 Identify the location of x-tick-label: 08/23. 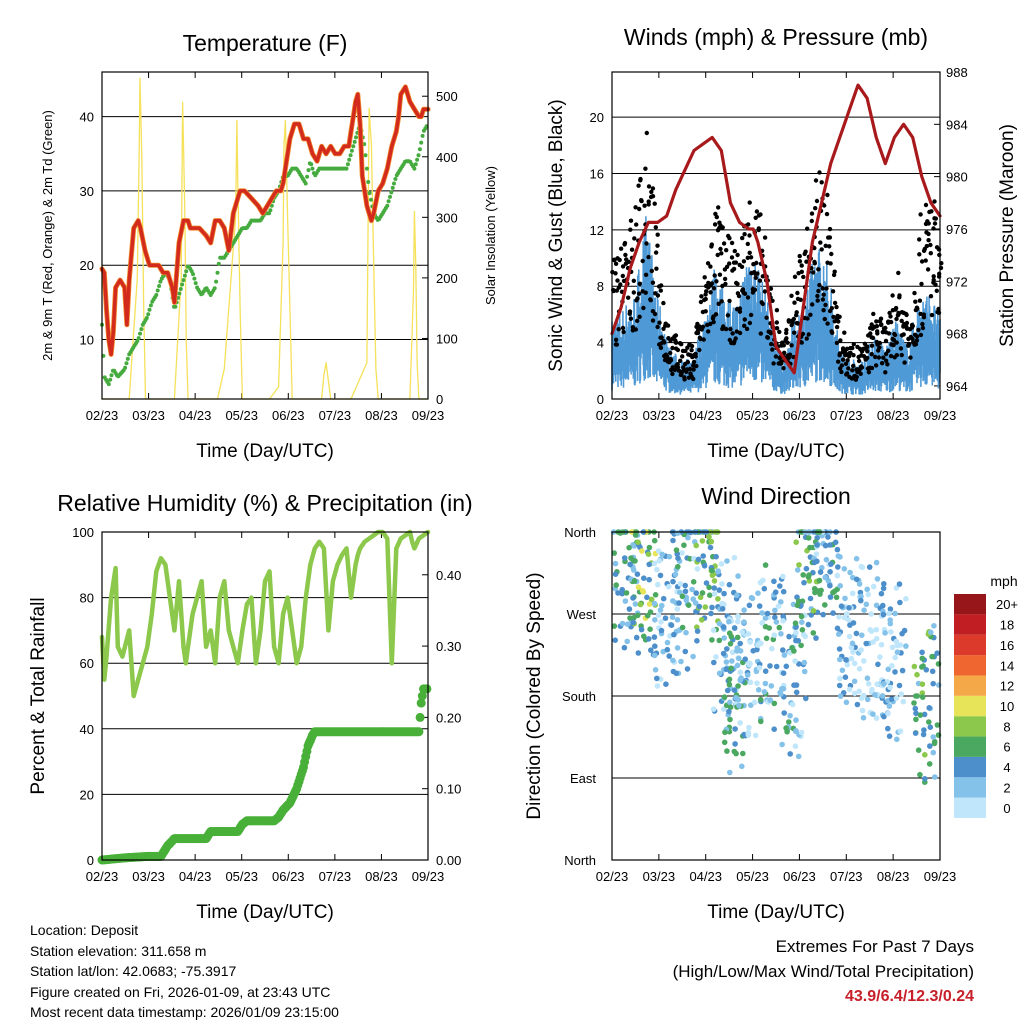
(893, 876).